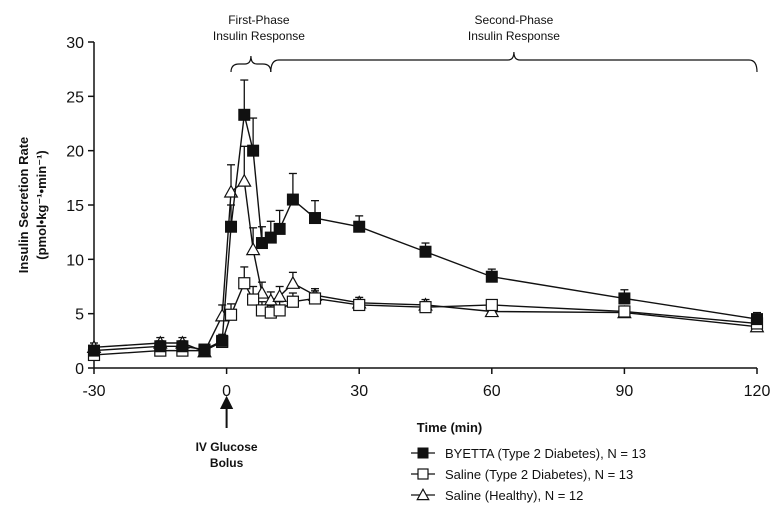 Image resolution: width=774 pixels, height=508 pixels. What do you see at coordinates (227, 447) in the screenshot?
I see `glucose-bolus-label-line-1: IV Glucose` at bounding box center [227, 447].